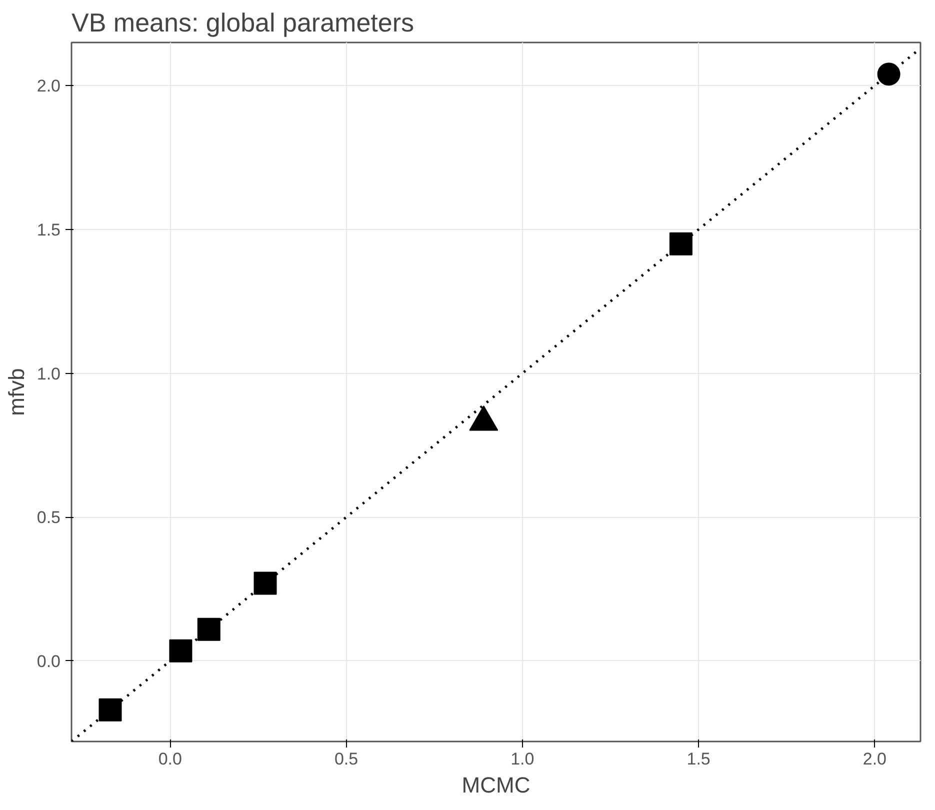  I want to click on x-tick-label: 1.5, so click(698, 759).